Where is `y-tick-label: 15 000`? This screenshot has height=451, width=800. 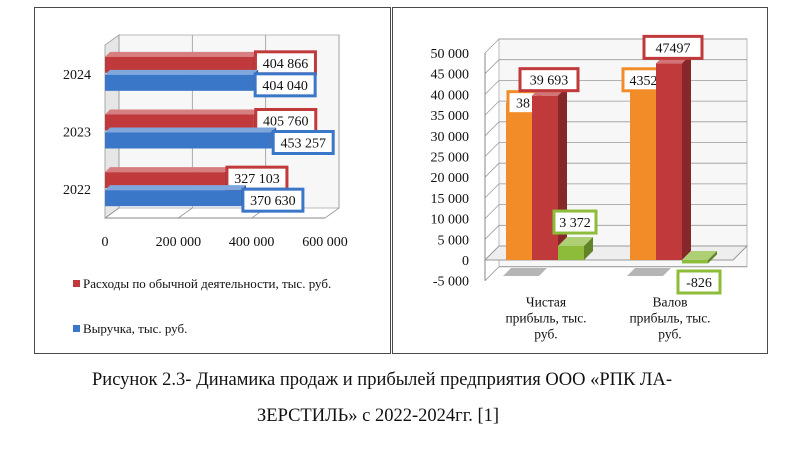 y-tick-label: 15 000 is located at coordinates (450, 199).